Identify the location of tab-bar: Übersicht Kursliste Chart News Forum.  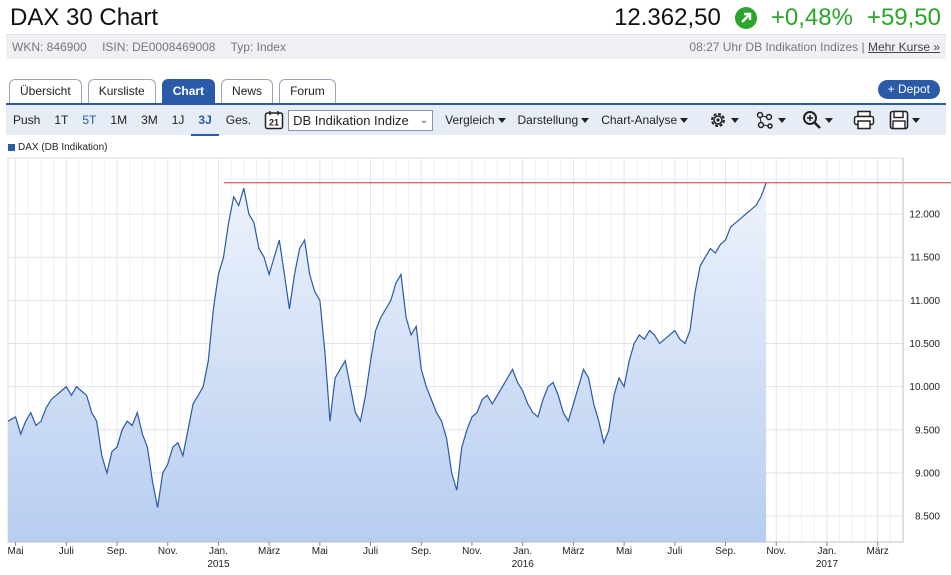
(172, 91).